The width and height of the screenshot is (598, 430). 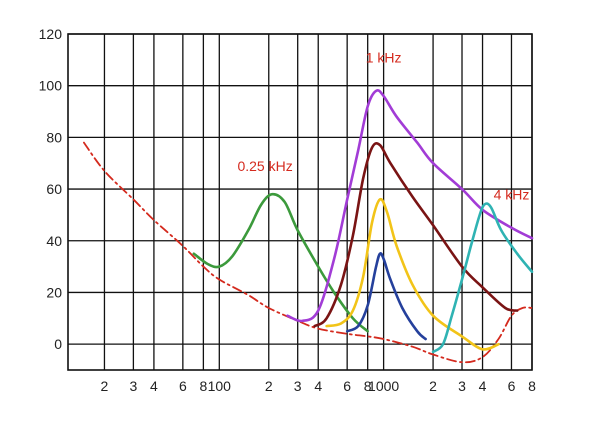 I want to click on x-tick-label: 1000, so click(x=383, y=386).